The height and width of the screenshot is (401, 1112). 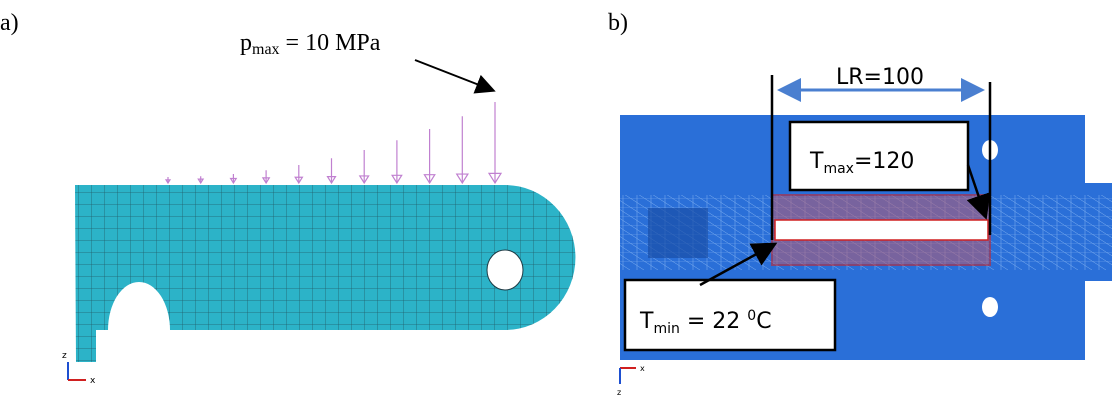 What do you see at coordinates (880, 77) in the screenshot?
I see `dimension-label: LR=100` at bounding box center [880, 77].